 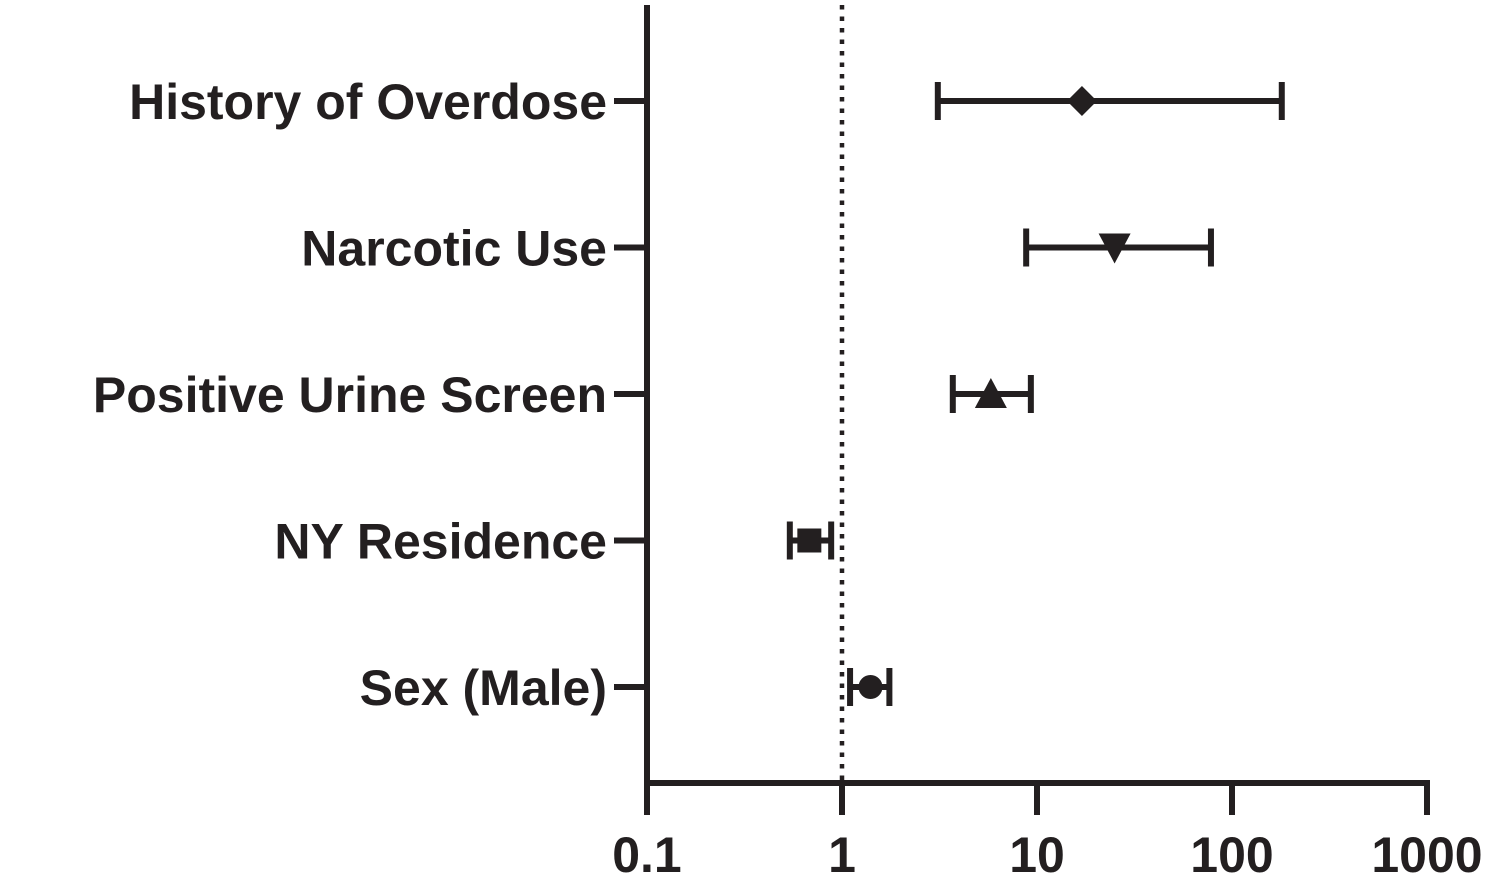 What do you see at coordinates (454, 249) in the screenshot?
I see `category-label: Narcotic Use` at bounding box center [454, 249].